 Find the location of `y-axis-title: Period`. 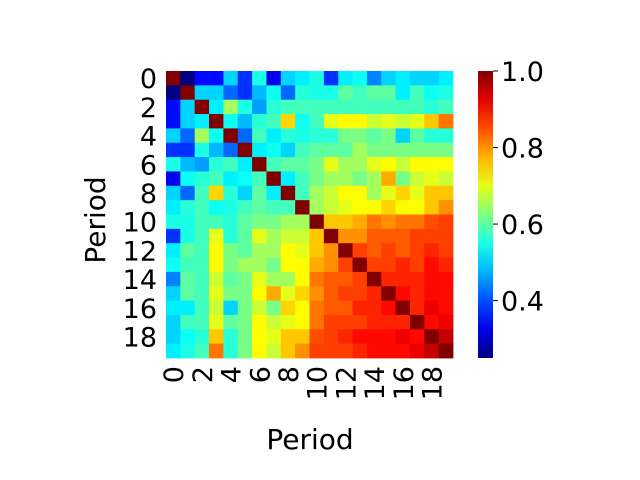

y-axis-title: Period is located at coordinates (95, 219).